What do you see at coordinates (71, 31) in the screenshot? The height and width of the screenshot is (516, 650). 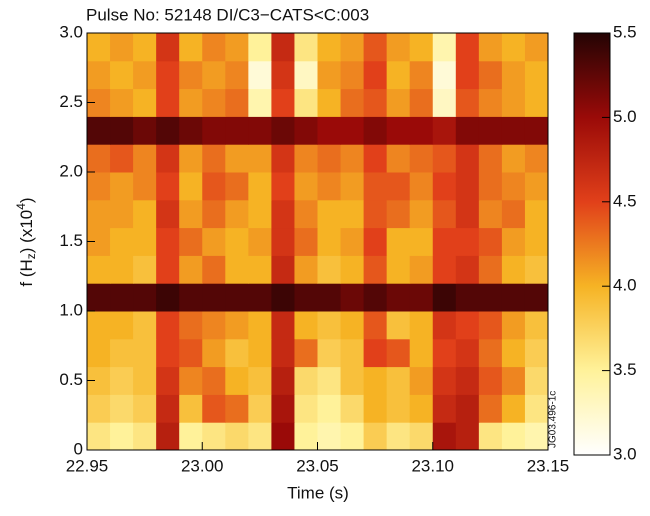 I see `y-tick-label: 3.0` at bounding box center [71, 31].